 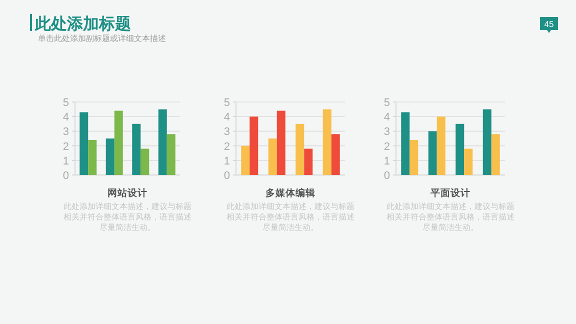 I want to click on text: 网站设计, so click(x=128, y=193).